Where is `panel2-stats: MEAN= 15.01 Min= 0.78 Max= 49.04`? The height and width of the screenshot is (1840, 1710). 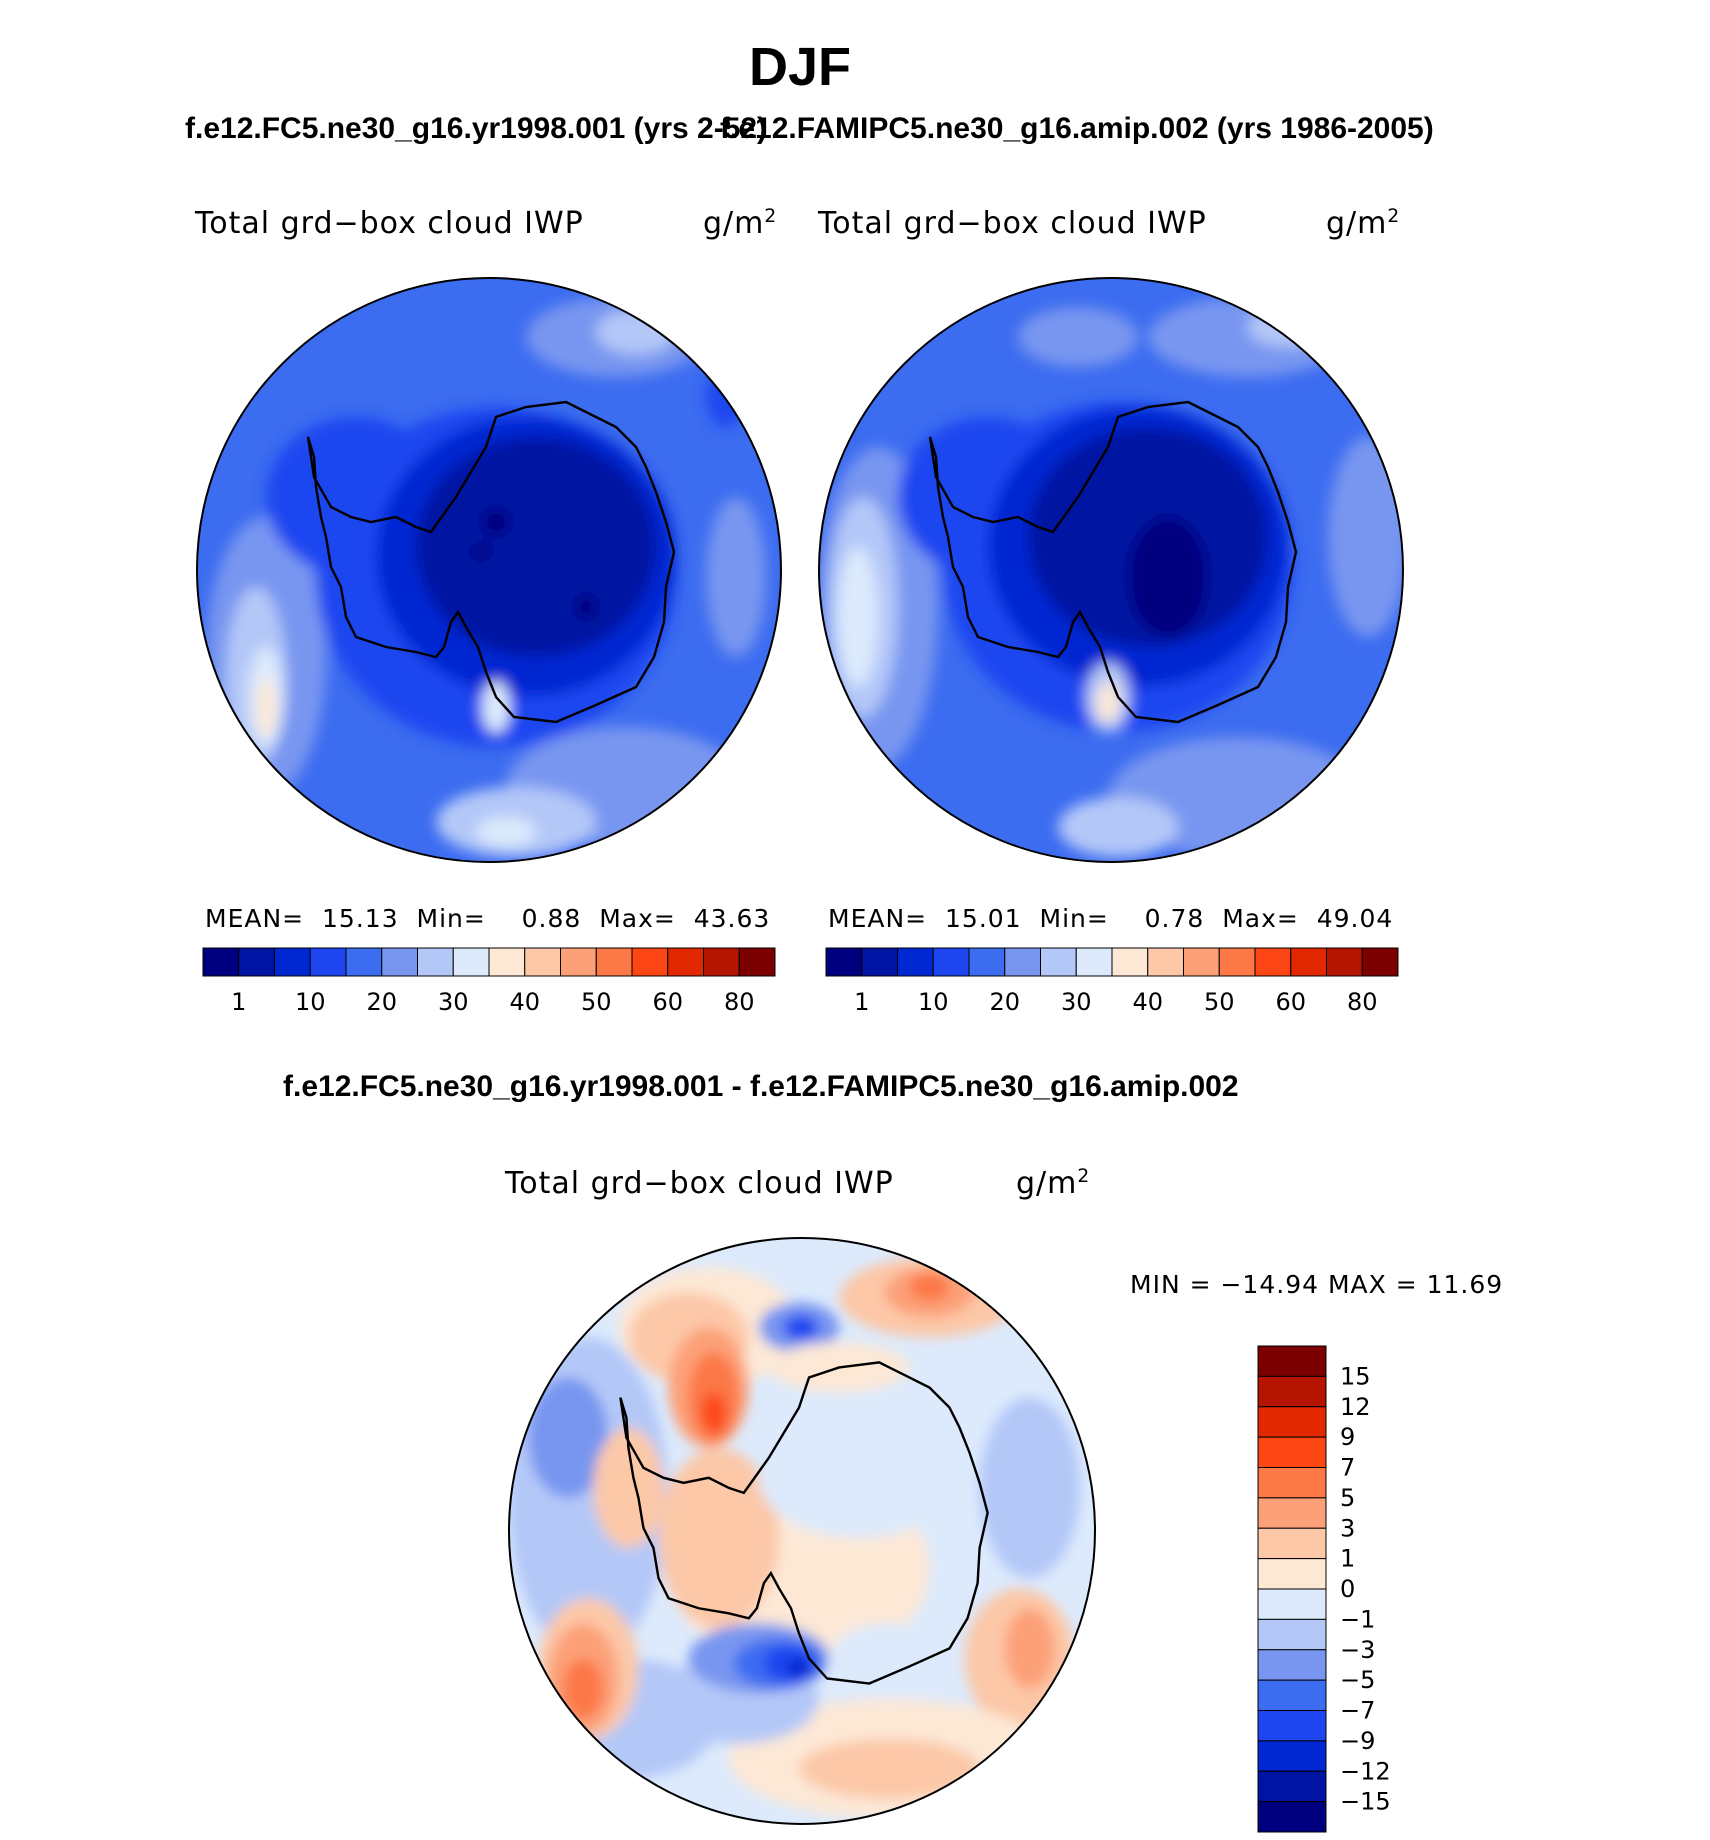
panel2-stats: MEAN= 15.01 Min= 0.78 Max= 49.04 is located at coordinates (1111, 918).